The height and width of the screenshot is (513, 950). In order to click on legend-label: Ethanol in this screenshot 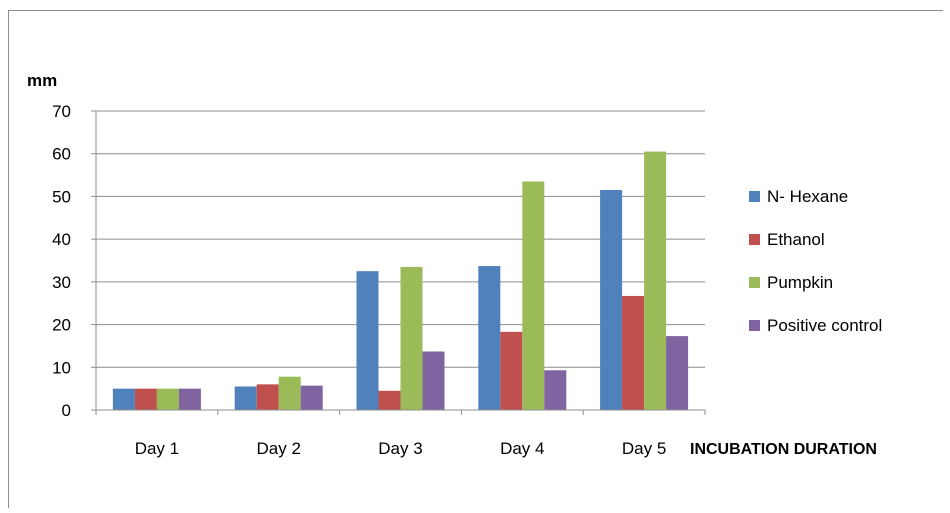, I will do `click(796, 239)`.